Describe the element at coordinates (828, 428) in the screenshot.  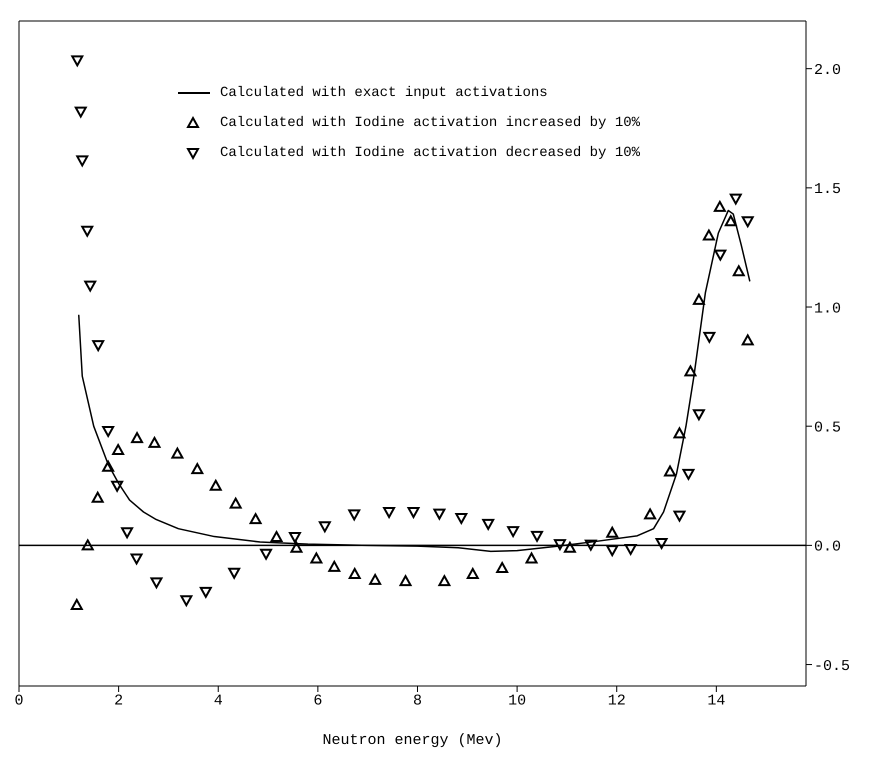
I see `y-tick-label: 0.5` at that location.